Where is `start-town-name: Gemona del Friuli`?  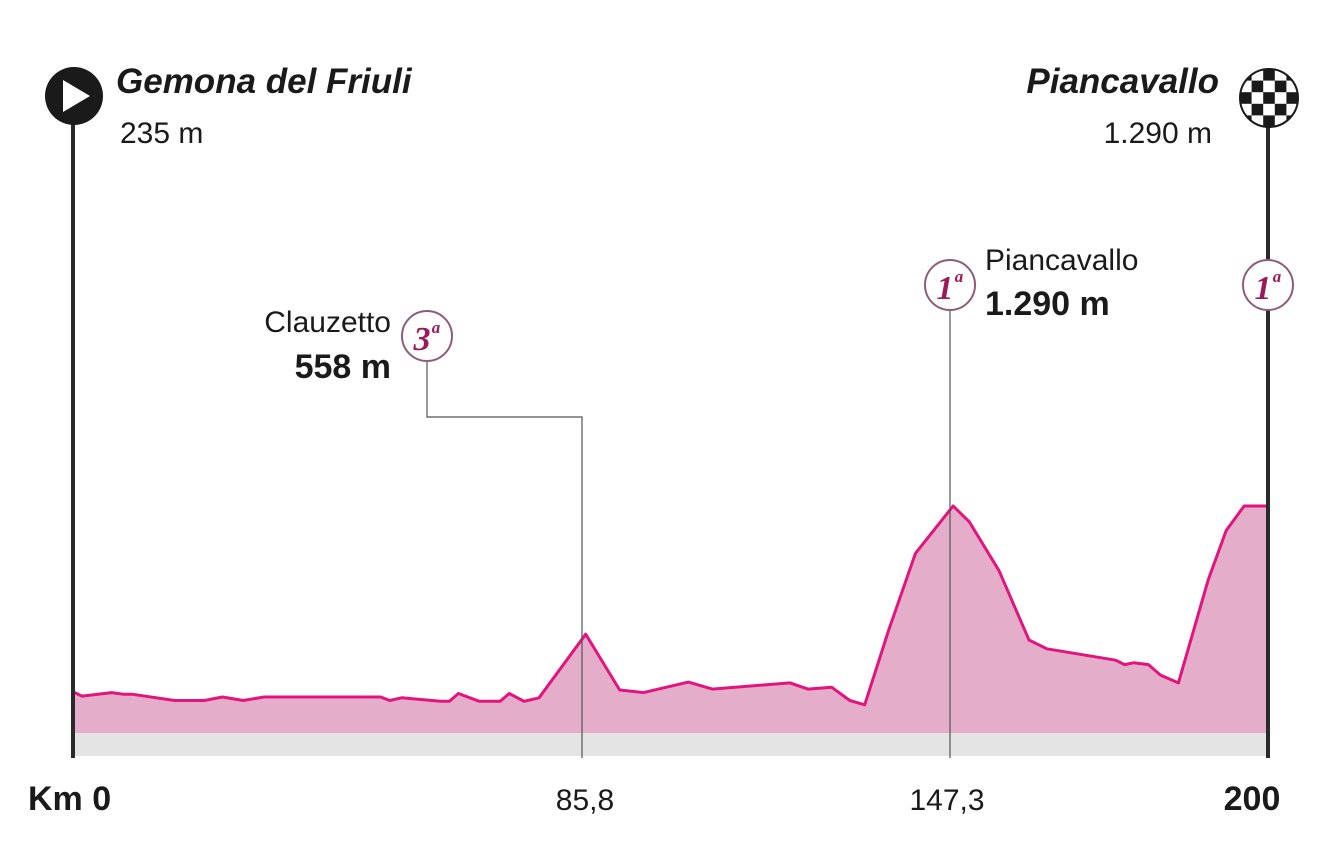
start-town-name: Gemona del Friuli is located at coordinates (264, 81).